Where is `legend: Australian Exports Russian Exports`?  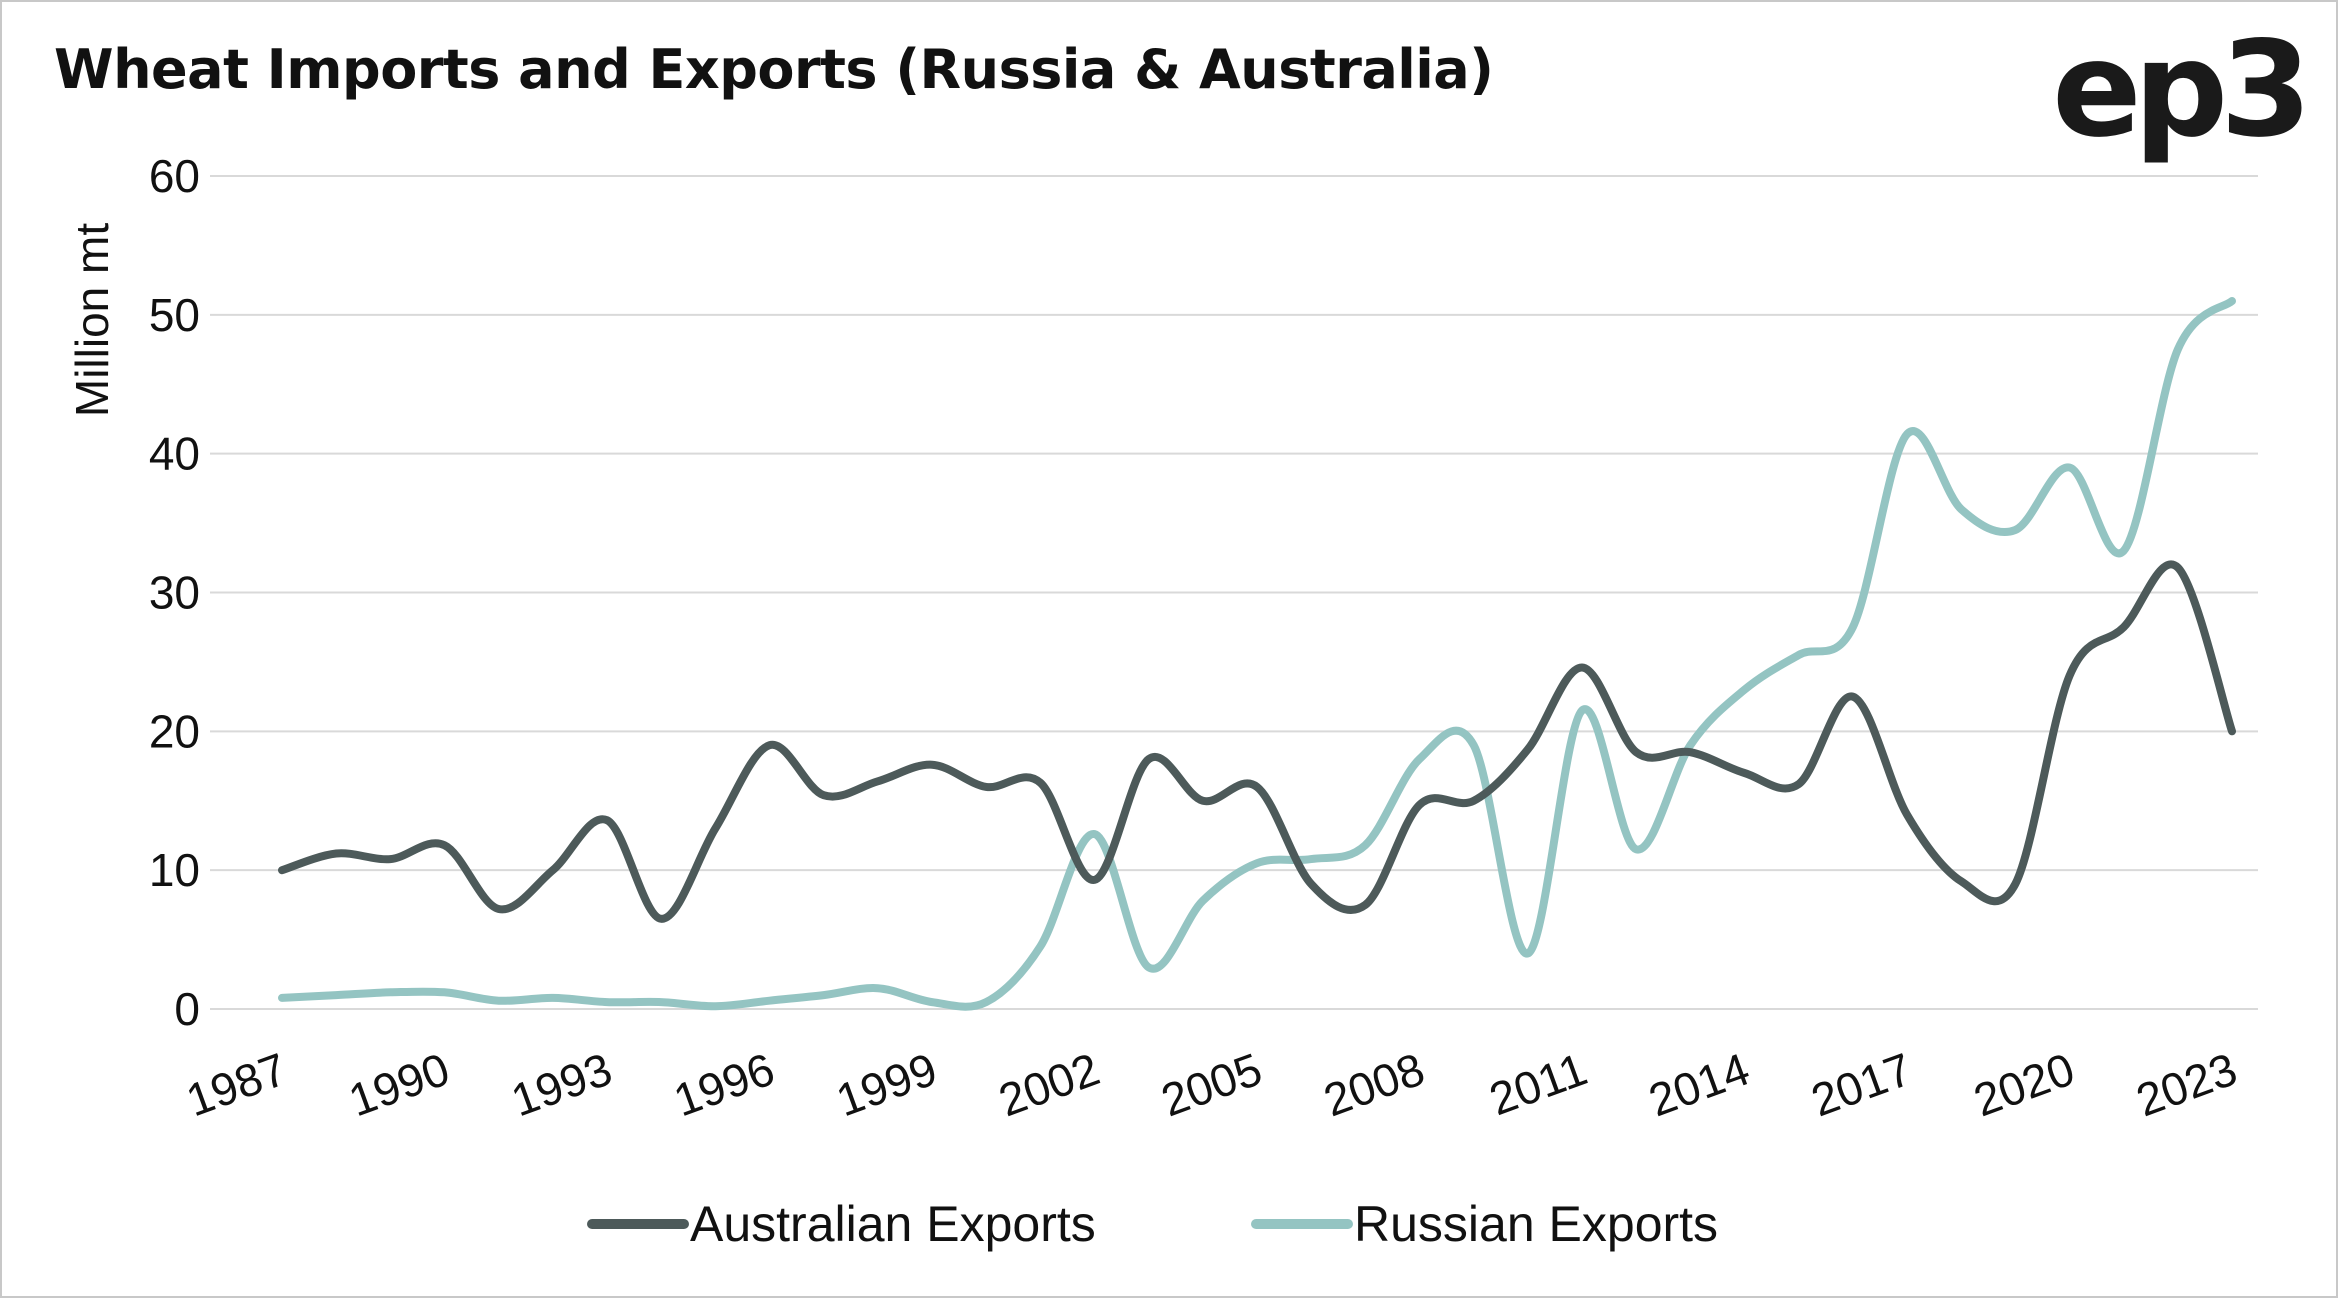
legend: Australian Exports Russian Exports is located at coordinates (1152, 1224).